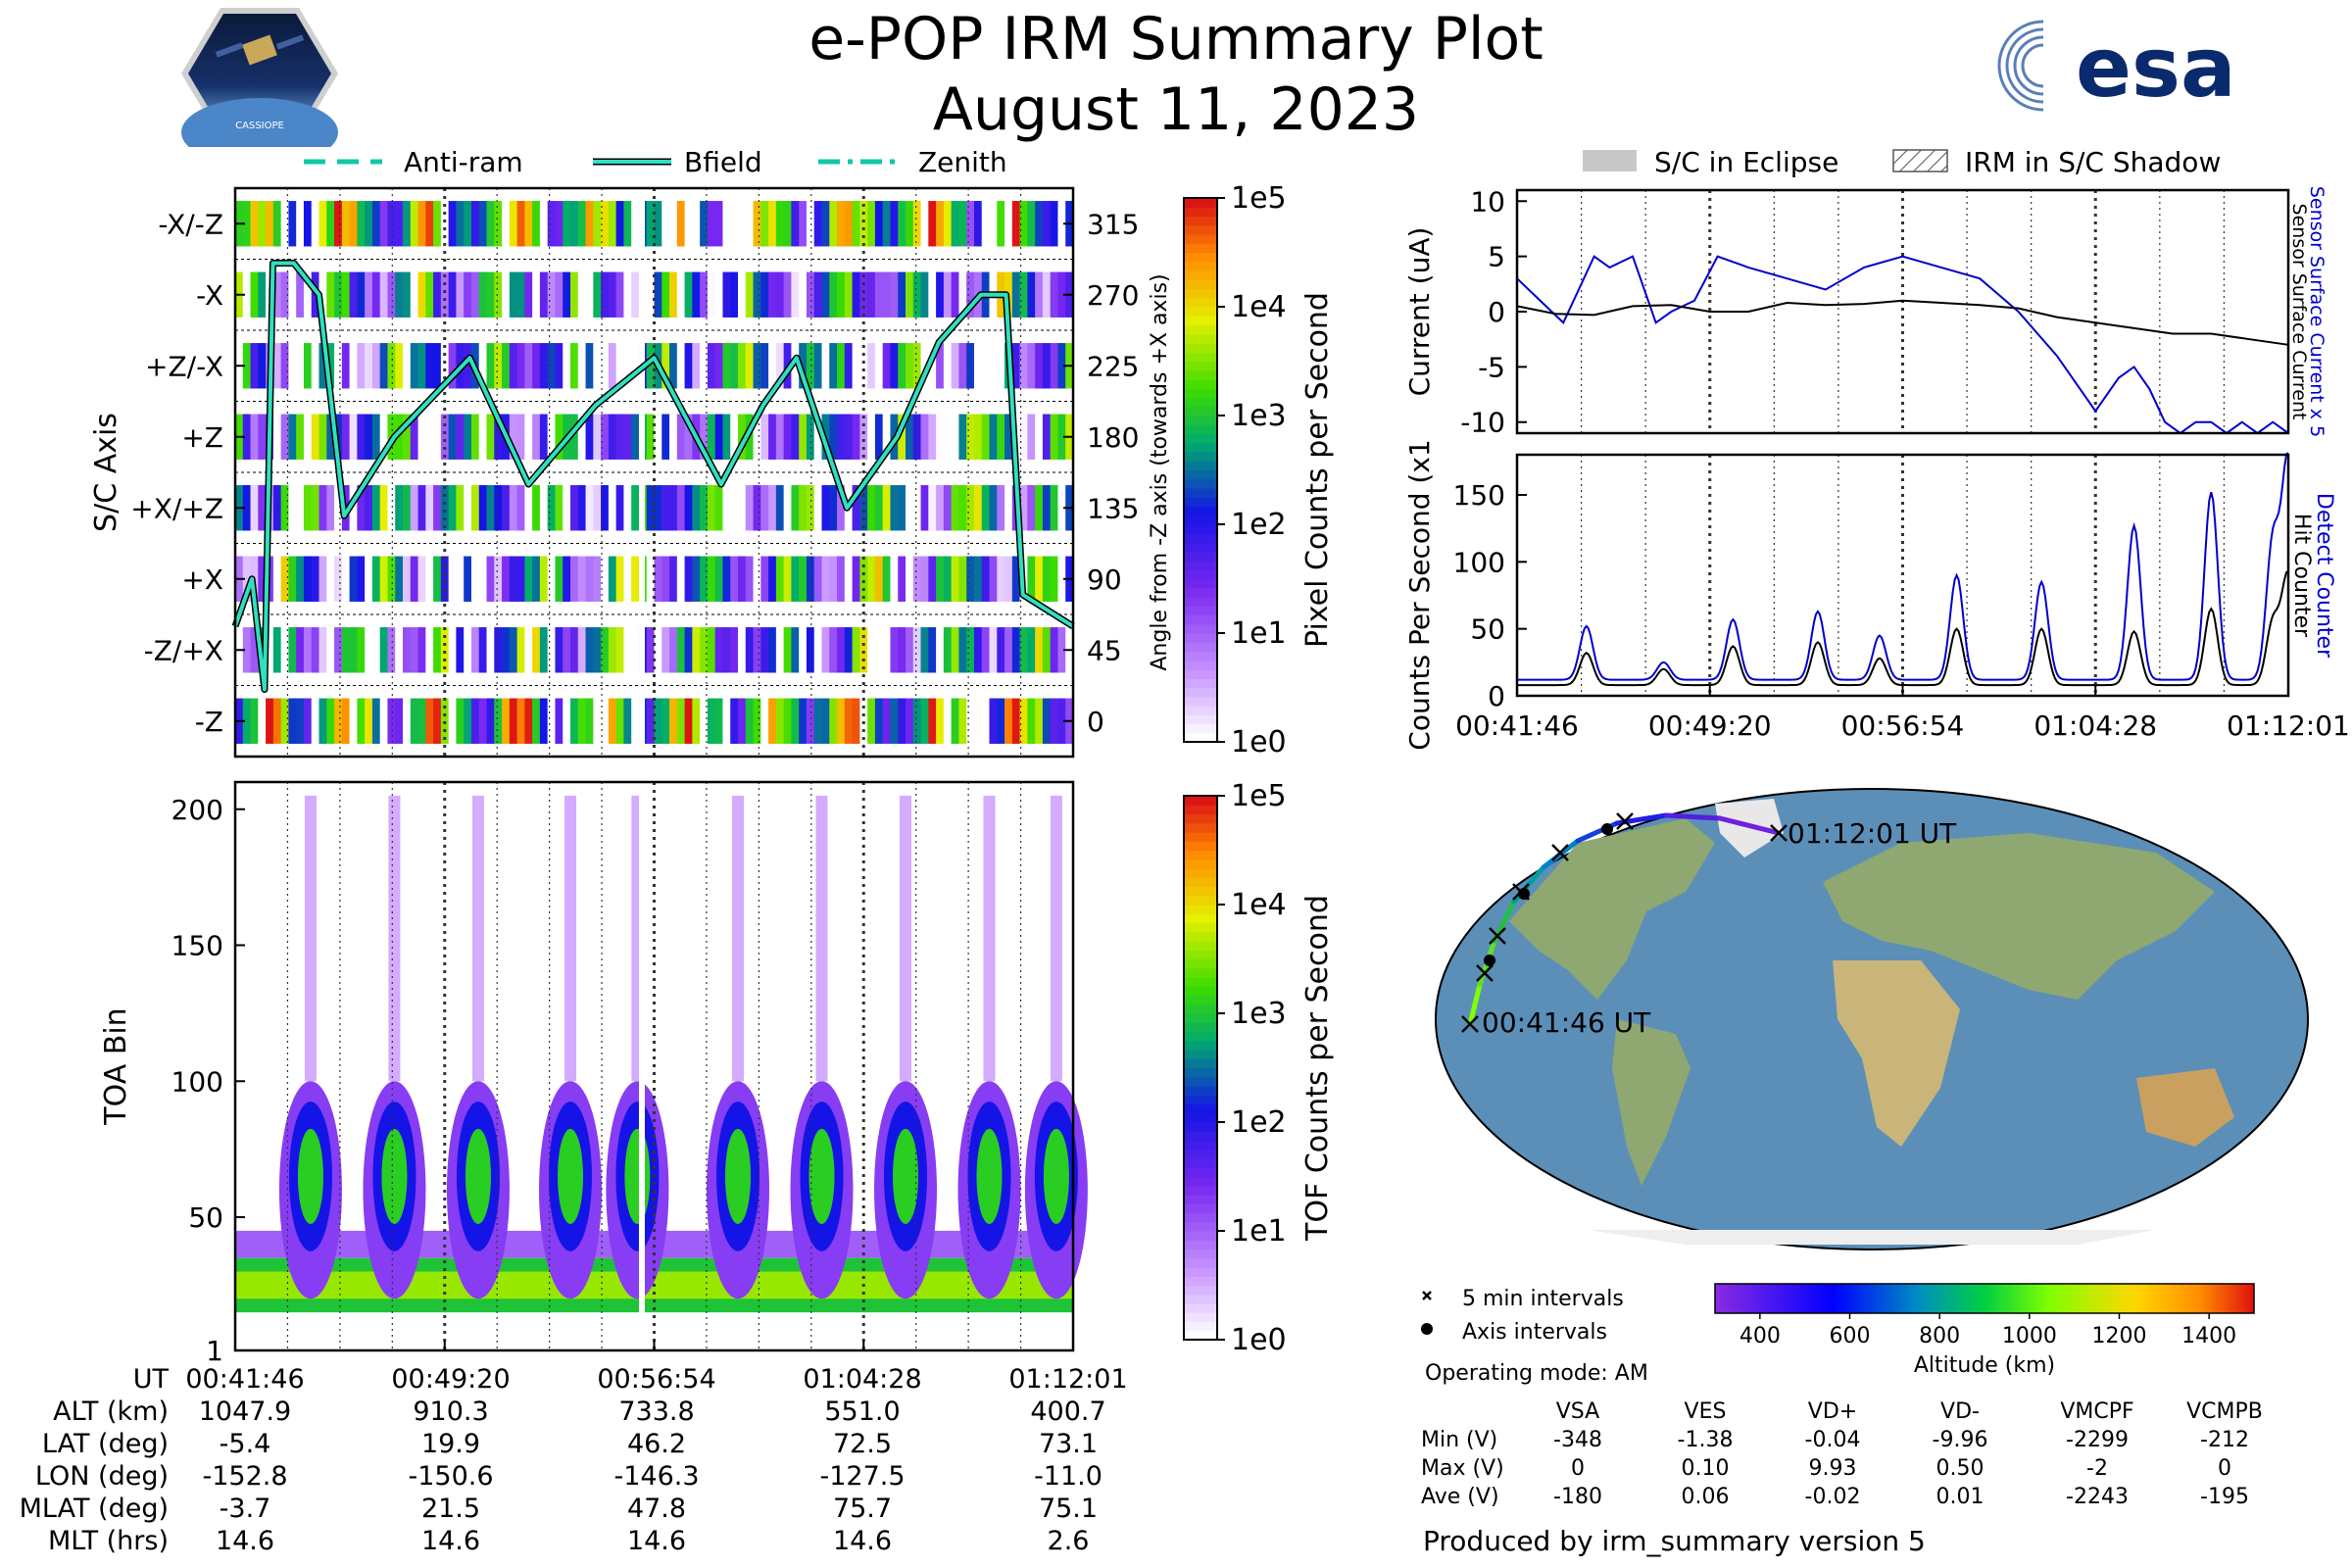 This screenshot has height=1568, width=2352. I want to click on toa-burst-core, so click(989, 1176).